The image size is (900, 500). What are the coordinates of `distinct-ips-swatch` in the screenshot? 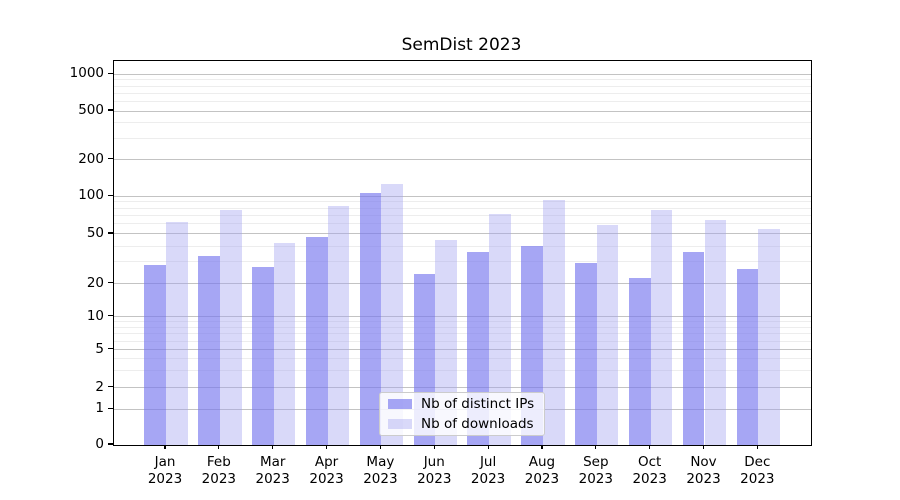 It's located at (400, 404).